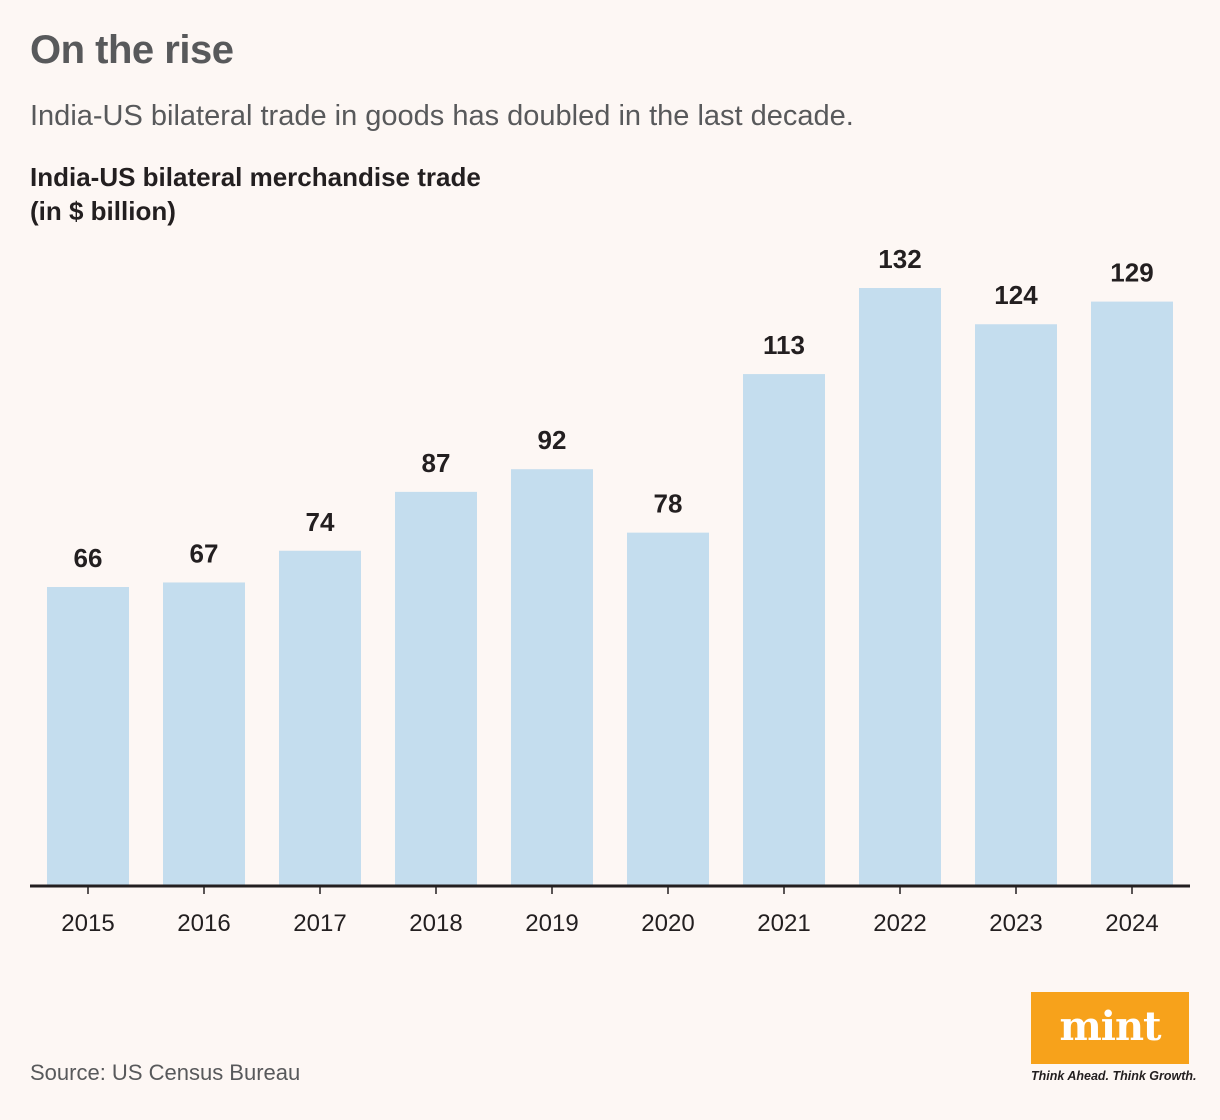 The image size is (1220, 1120). What do you see at coordinates (132, 50) in the screenshot?
I see `chart-headline: On the rise` at bounding box center [132, 50].